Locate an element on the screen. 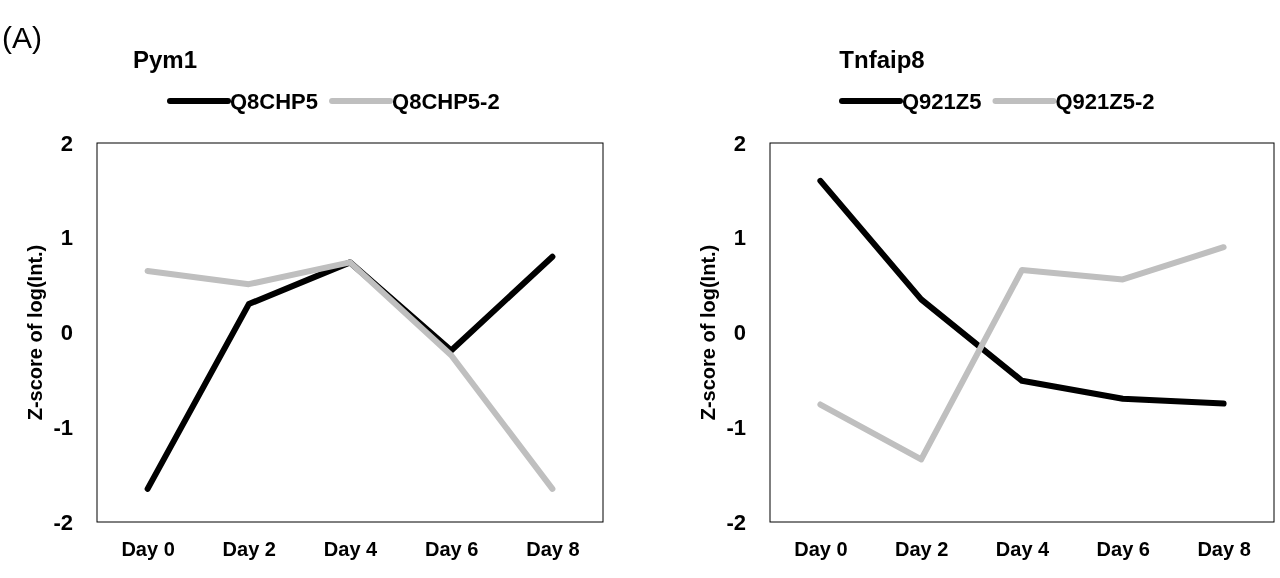  legend-label: Q921Z5 is located at coordinates (942, 101).